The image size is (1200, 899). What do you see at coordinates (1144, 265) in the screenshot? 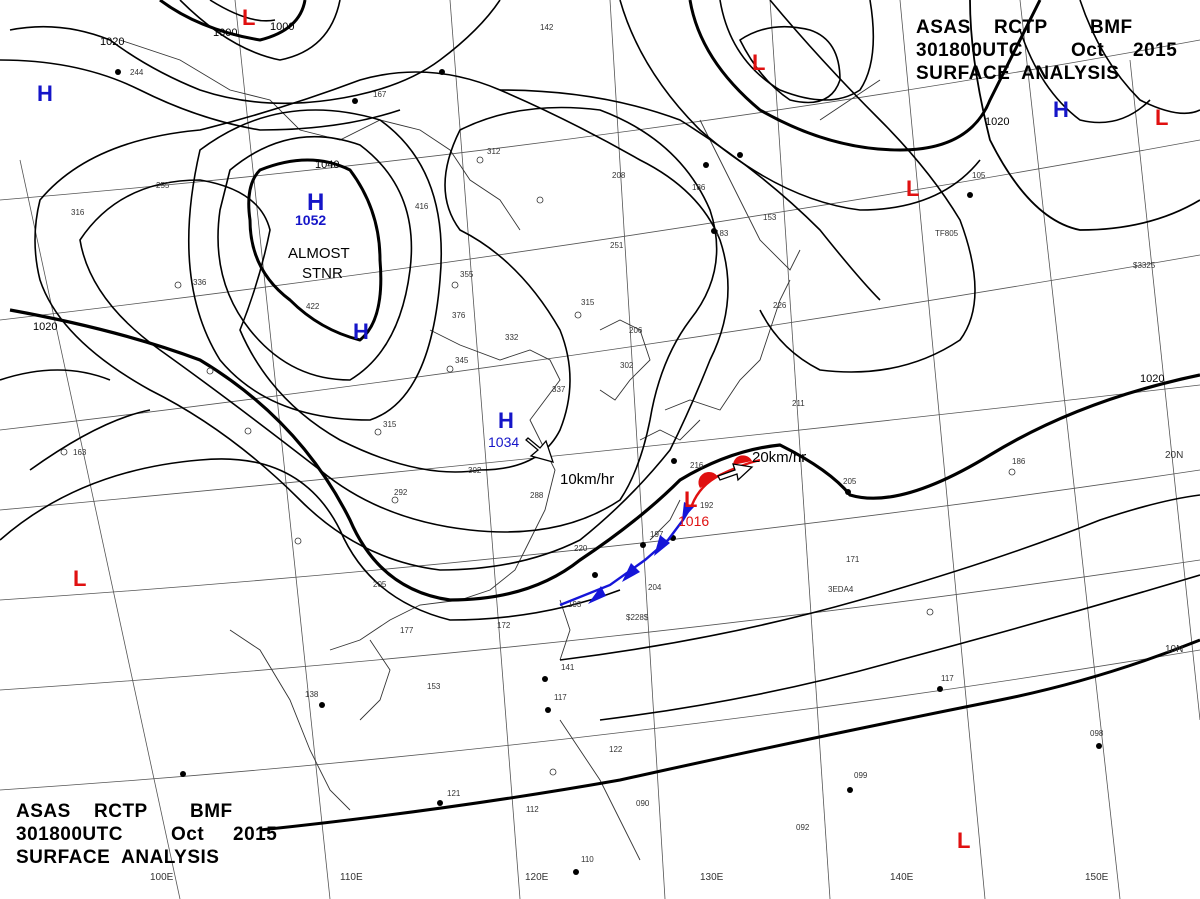
I see `station-value: $3325` at bounding box center [1144, 265].